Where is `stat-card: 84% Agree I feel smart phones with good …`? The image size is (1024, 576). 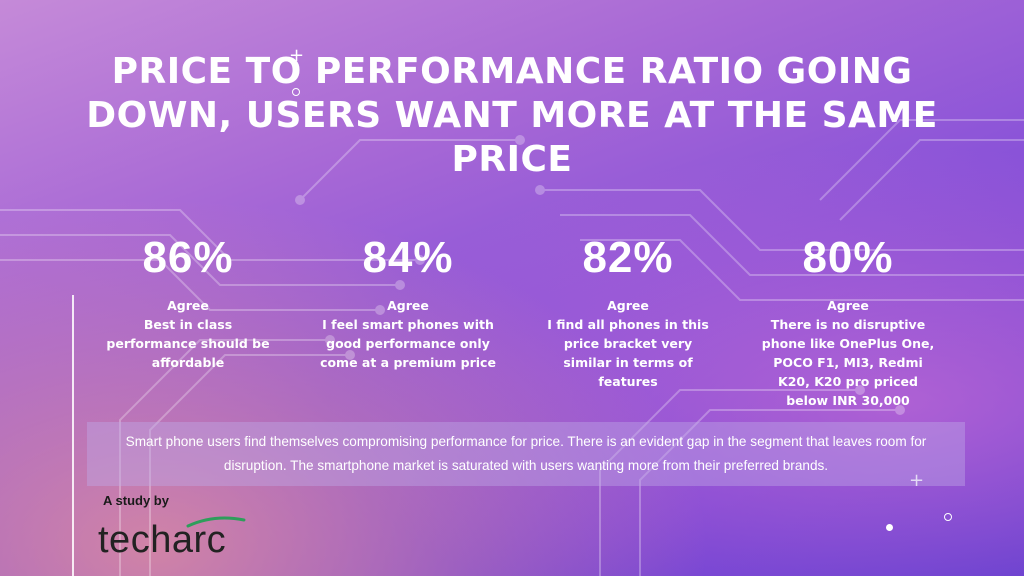
stat-card: 84% Agree I feel smart phones with good … is located at coordinates (408, 302).